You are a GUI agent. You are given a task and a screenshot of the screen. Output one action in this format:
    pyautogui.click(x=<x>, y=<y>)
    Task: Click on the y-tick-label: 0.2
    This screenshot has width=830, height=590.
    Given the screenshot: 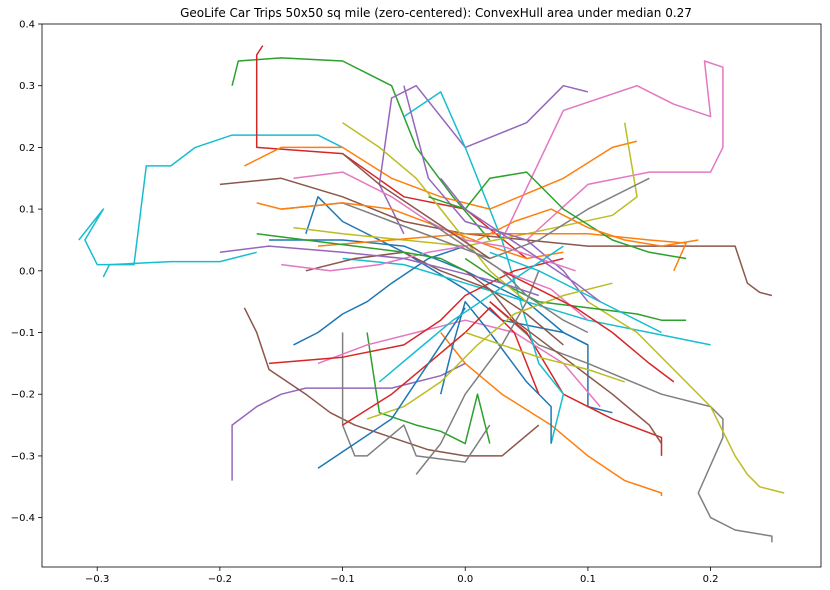 What is the action you would take?
    pyautogui.click(x=27, y=148)
    